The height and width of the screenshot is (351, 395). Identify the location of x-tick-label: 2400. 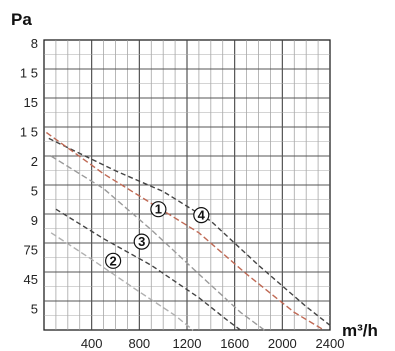
(330, 343).